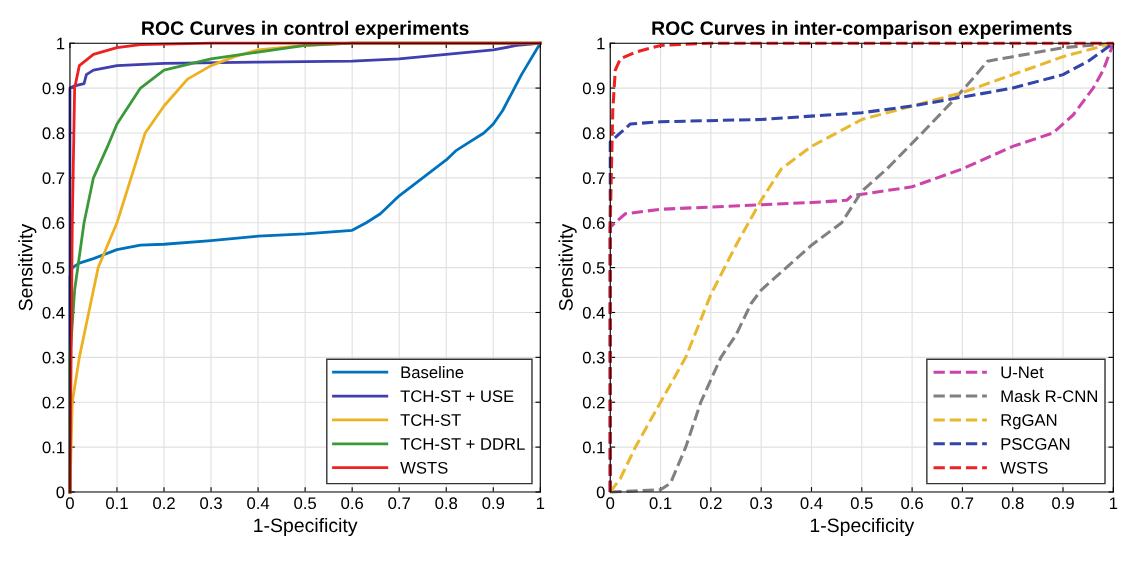 Image resolution: width=1128 pixels, height=561 pixels. Describe the element at coordinates (430, 420) in the screenshot. I see `legend-label: TCH-ST` at that location.